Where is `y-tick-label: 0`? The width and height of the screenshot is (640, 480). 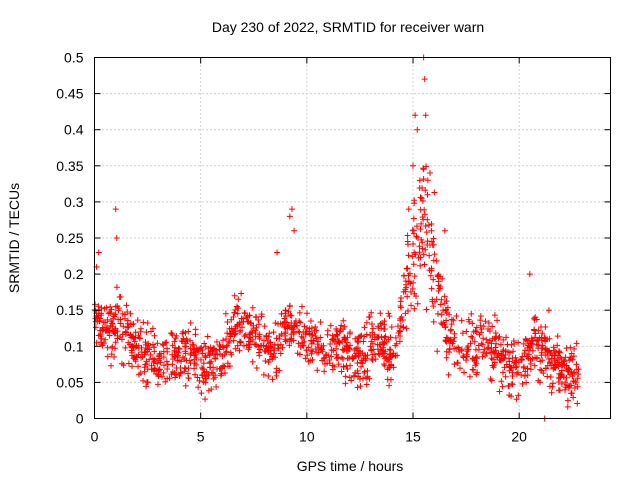 y-tick-label: 0 is located at coordinates (80, 419).